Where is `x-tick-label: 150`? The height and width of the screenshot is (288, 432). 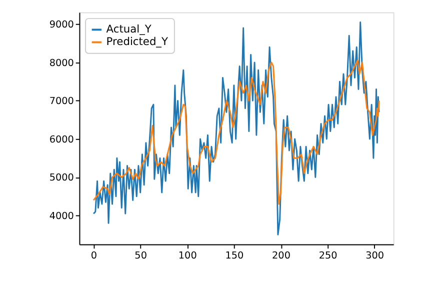
x-tick-label: 150 is located at coordinates (234, 256).